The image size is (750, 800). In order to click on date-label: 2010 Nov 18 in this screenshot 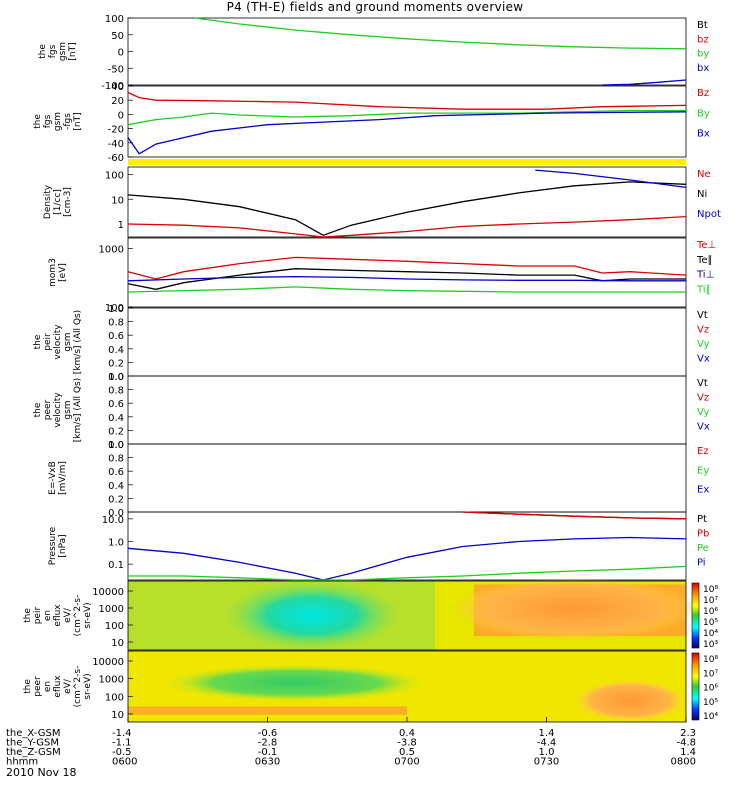, I will do `click(41, 772)`.